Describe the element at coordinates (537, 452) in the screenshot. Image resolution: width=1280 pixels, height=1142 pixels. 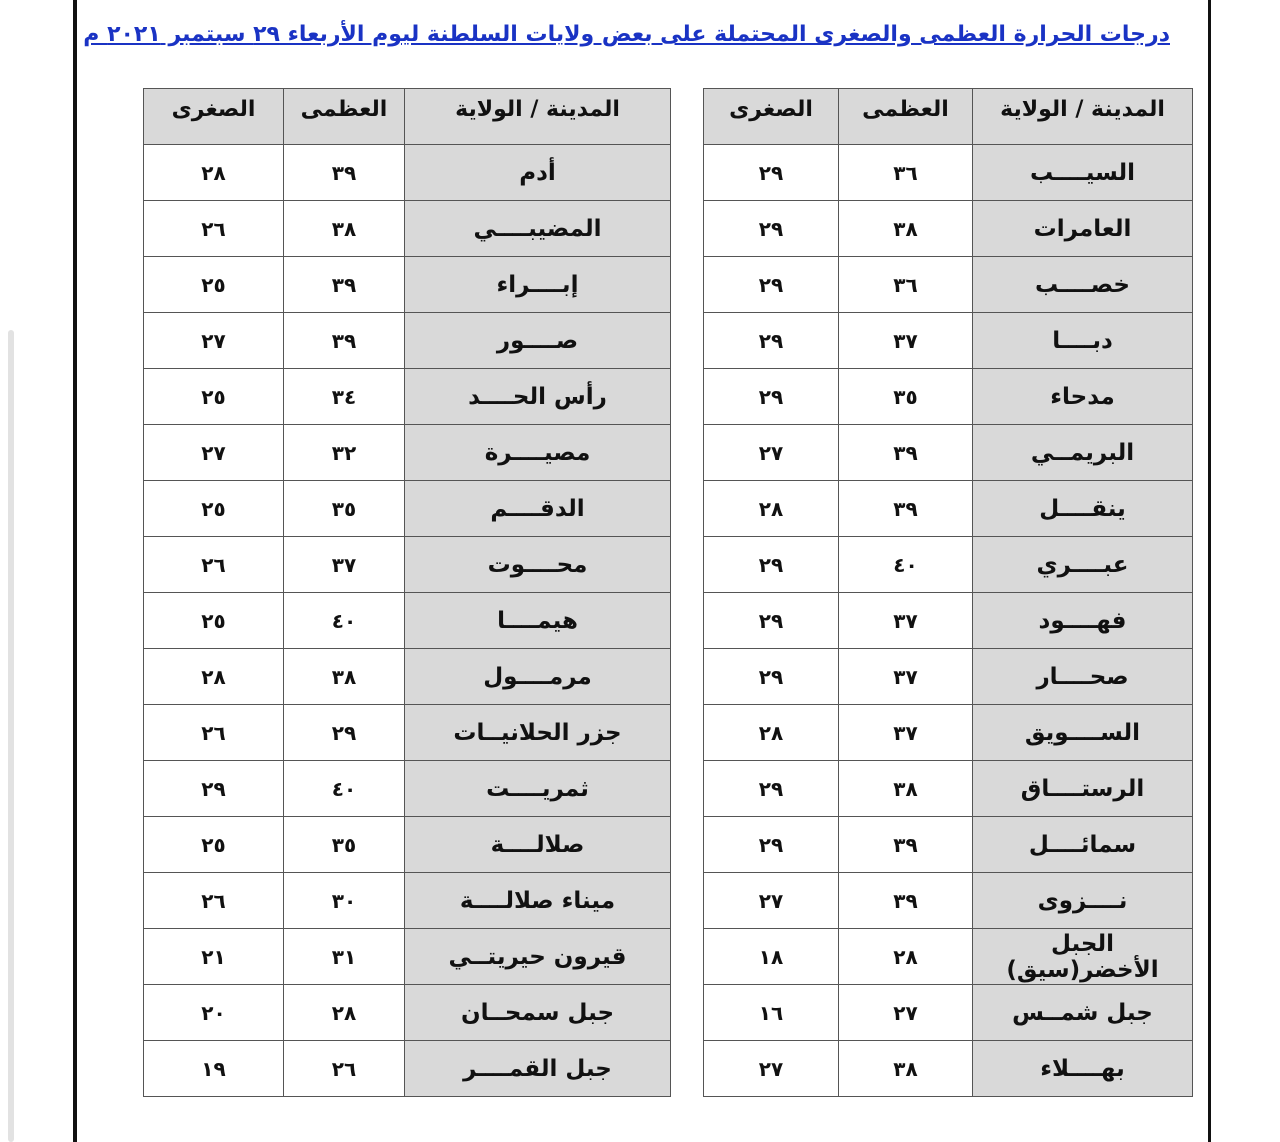
I see `city-cell: مصيــــرة` at that location.